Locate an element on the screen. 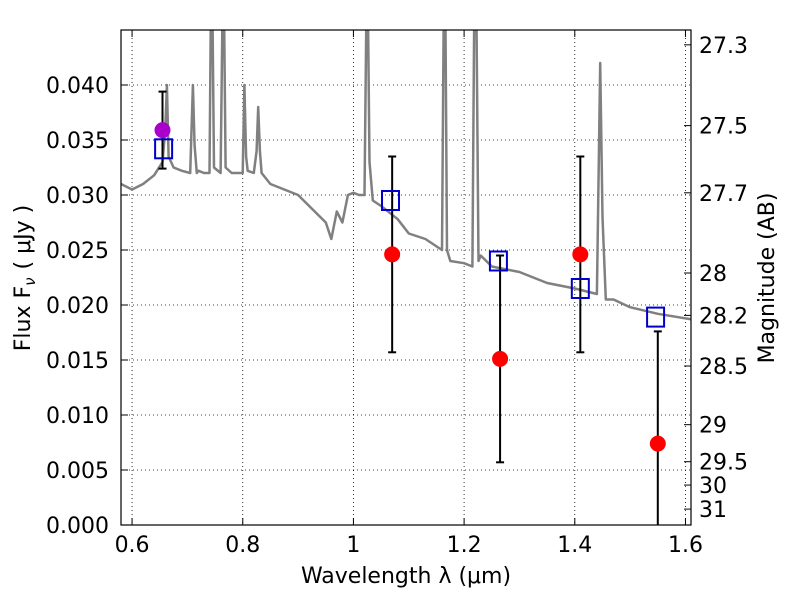 The width and height of the screenshot is (800, 600). y2-tick-label: 27.5 is located at coordinates (723, 127).